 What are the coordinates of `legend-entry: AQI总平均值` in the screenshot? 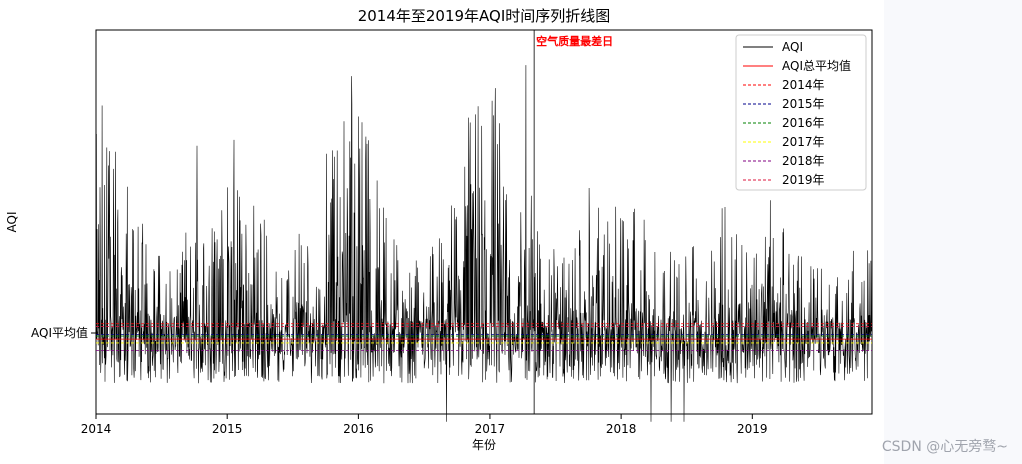 It's located at (816, 65).